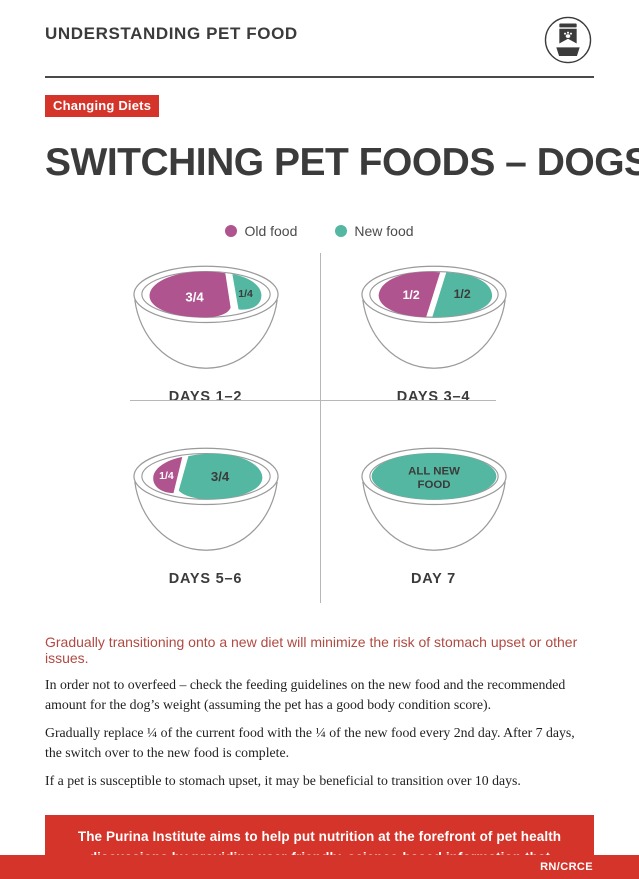 This screenshot has width=639, height=879. I want to click on page-title: SWITCHING PET FOODS – DOGS, so click(342, 162).